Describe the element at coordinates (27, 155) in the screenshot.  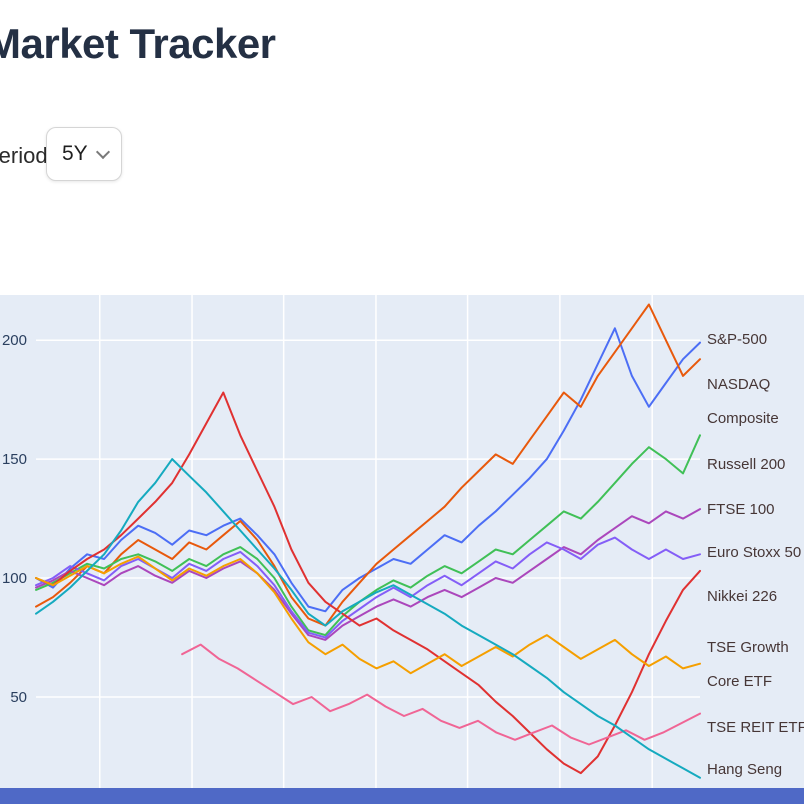
I see `period-label: Period:` at that location.